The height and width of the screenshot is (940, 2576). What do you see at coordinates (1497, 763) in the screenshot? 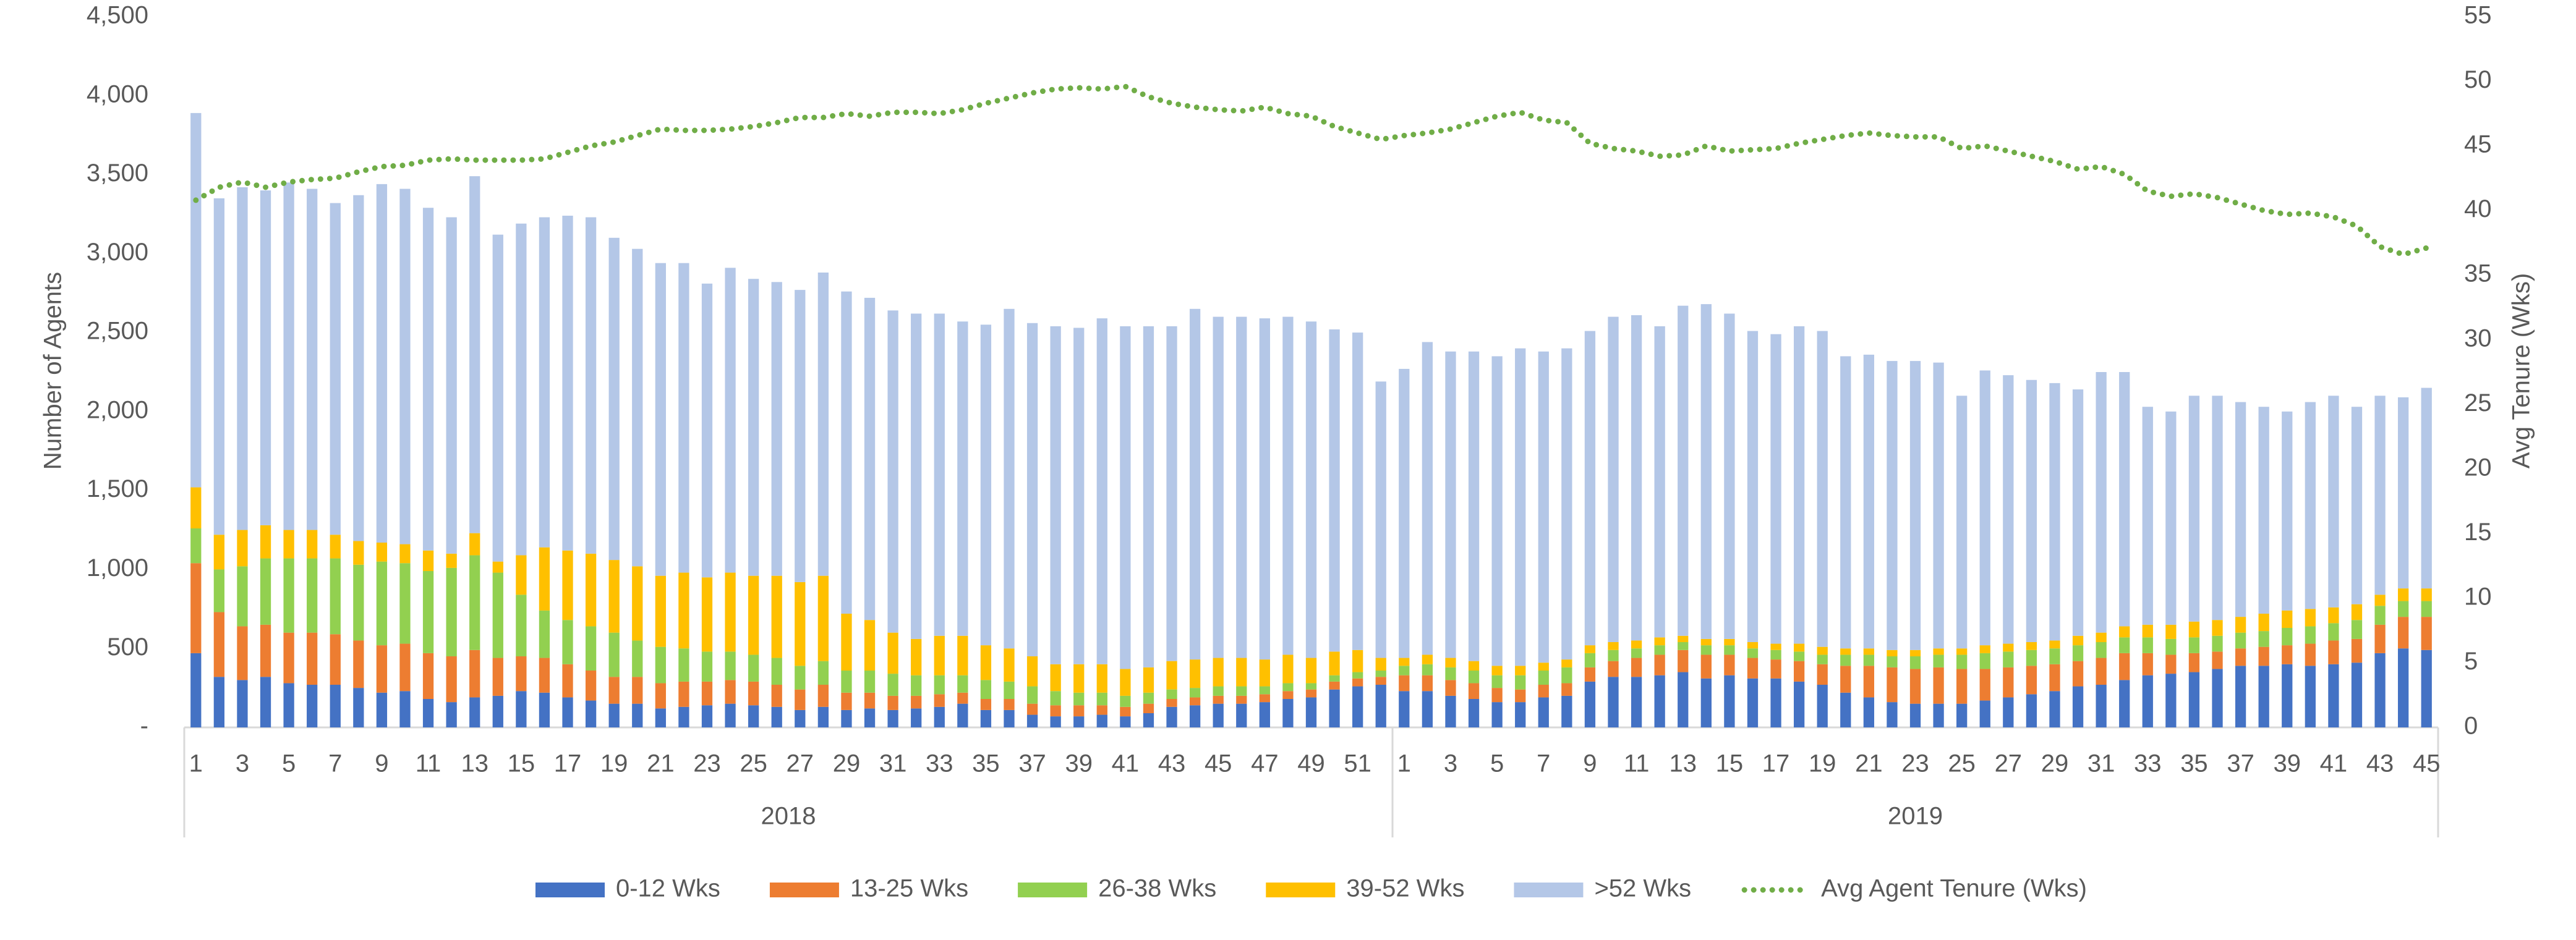
I see `x-tick-label: 5` at bounding box center [1497, 763].